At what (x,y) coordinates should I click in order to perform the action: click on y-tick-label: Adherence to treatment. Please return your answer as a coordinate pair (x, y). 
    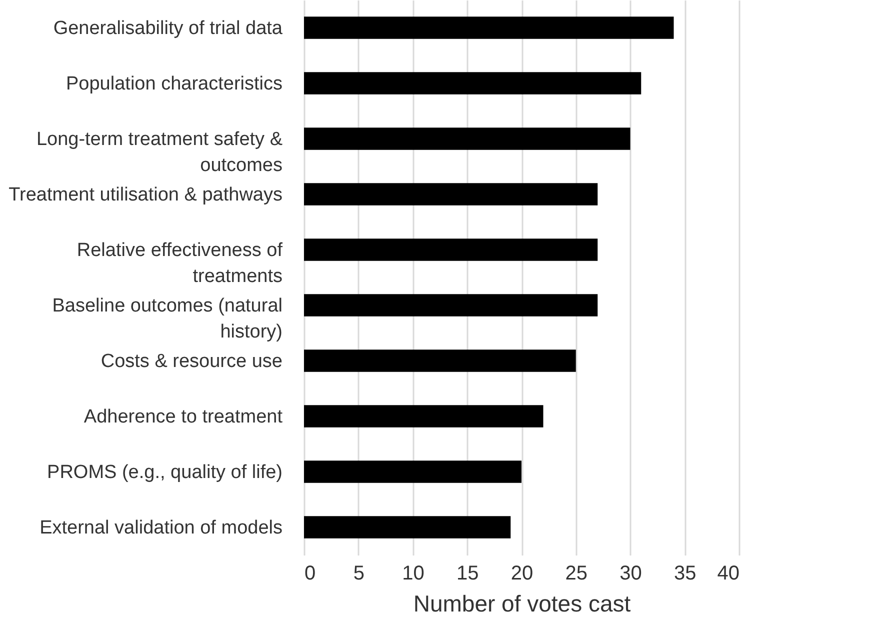
    Looking at the image, I should click on (184, 417).